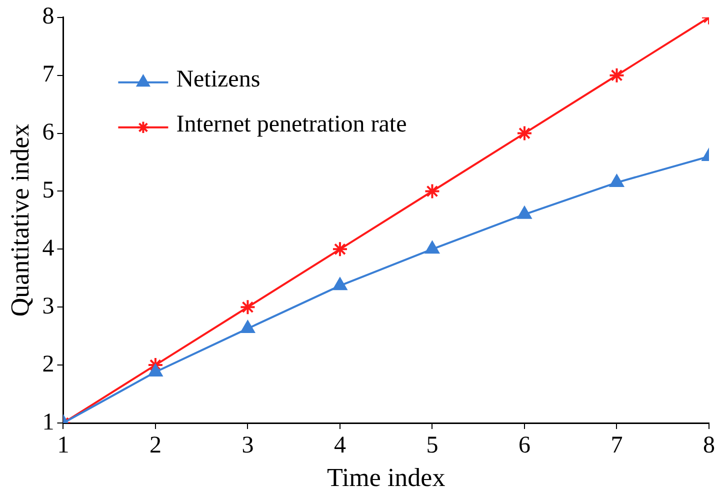 This screenshot has width=718, height=495. What do you see at coordinates (218, 79) in the screenshot?
I see `legend-label: Netizens` at bounding box center [218, 79].